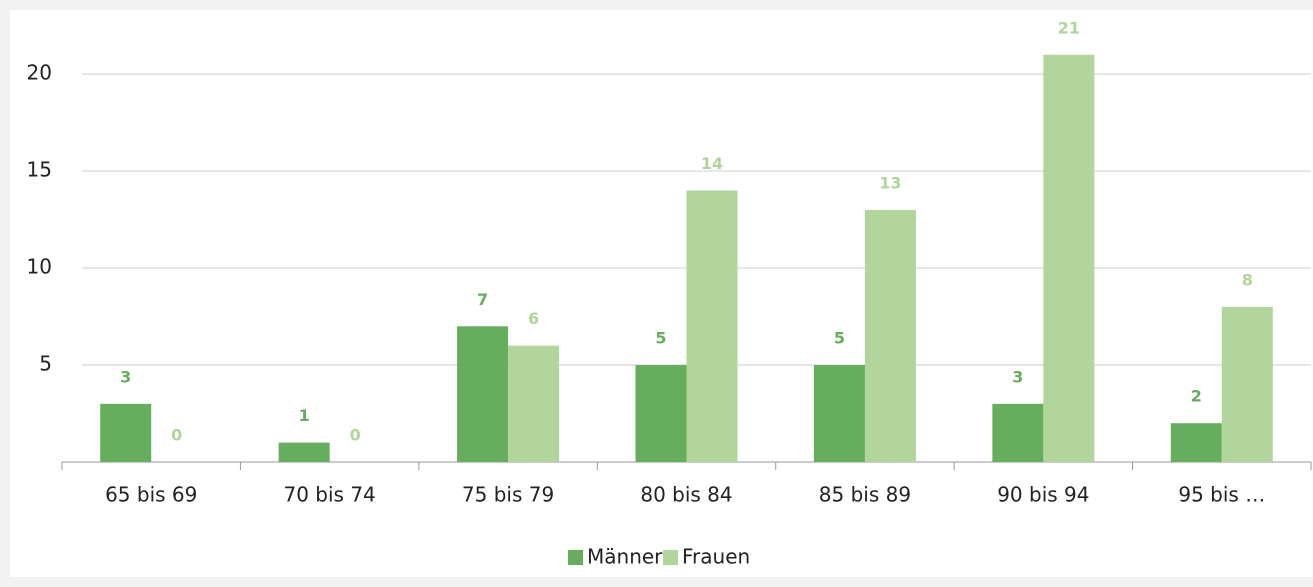 This screenshot has height=587, width=1313. Describe the element at coordinates (329, 495) in the screenshot. I see `x-tick-label: 70 bis 74` at that location.